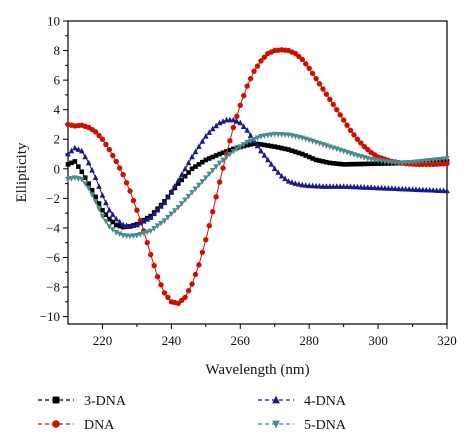  Describe the element at coordinates (57, 139) in the screenshot. I see `y-tick-label: 2` at that location.